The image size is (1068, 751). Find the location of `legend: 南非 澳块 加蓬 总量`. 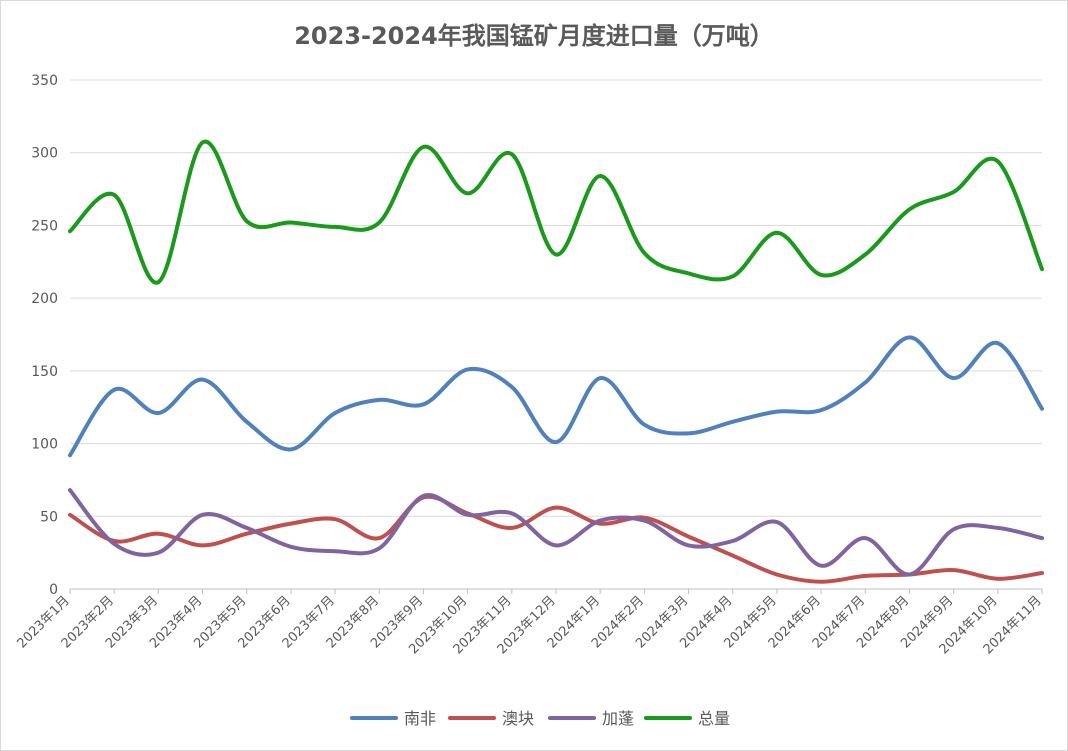

legend: 南非 澳块 加蓬 总量 is located at coordinates (540, 718).